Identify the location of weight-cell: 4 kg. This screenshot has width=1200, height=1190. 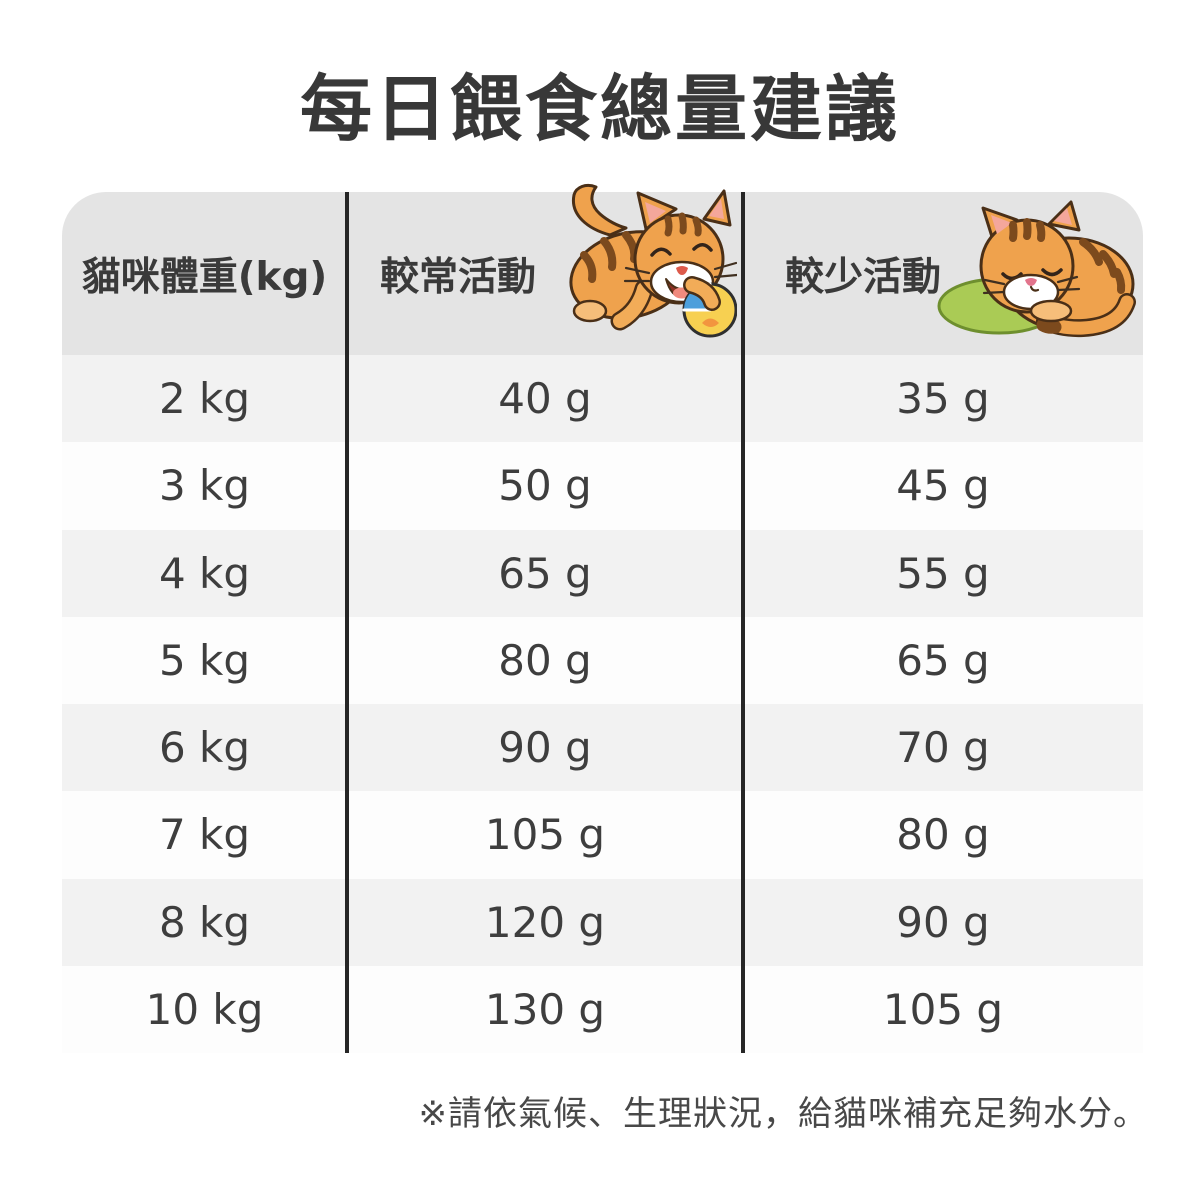
(204, 573).